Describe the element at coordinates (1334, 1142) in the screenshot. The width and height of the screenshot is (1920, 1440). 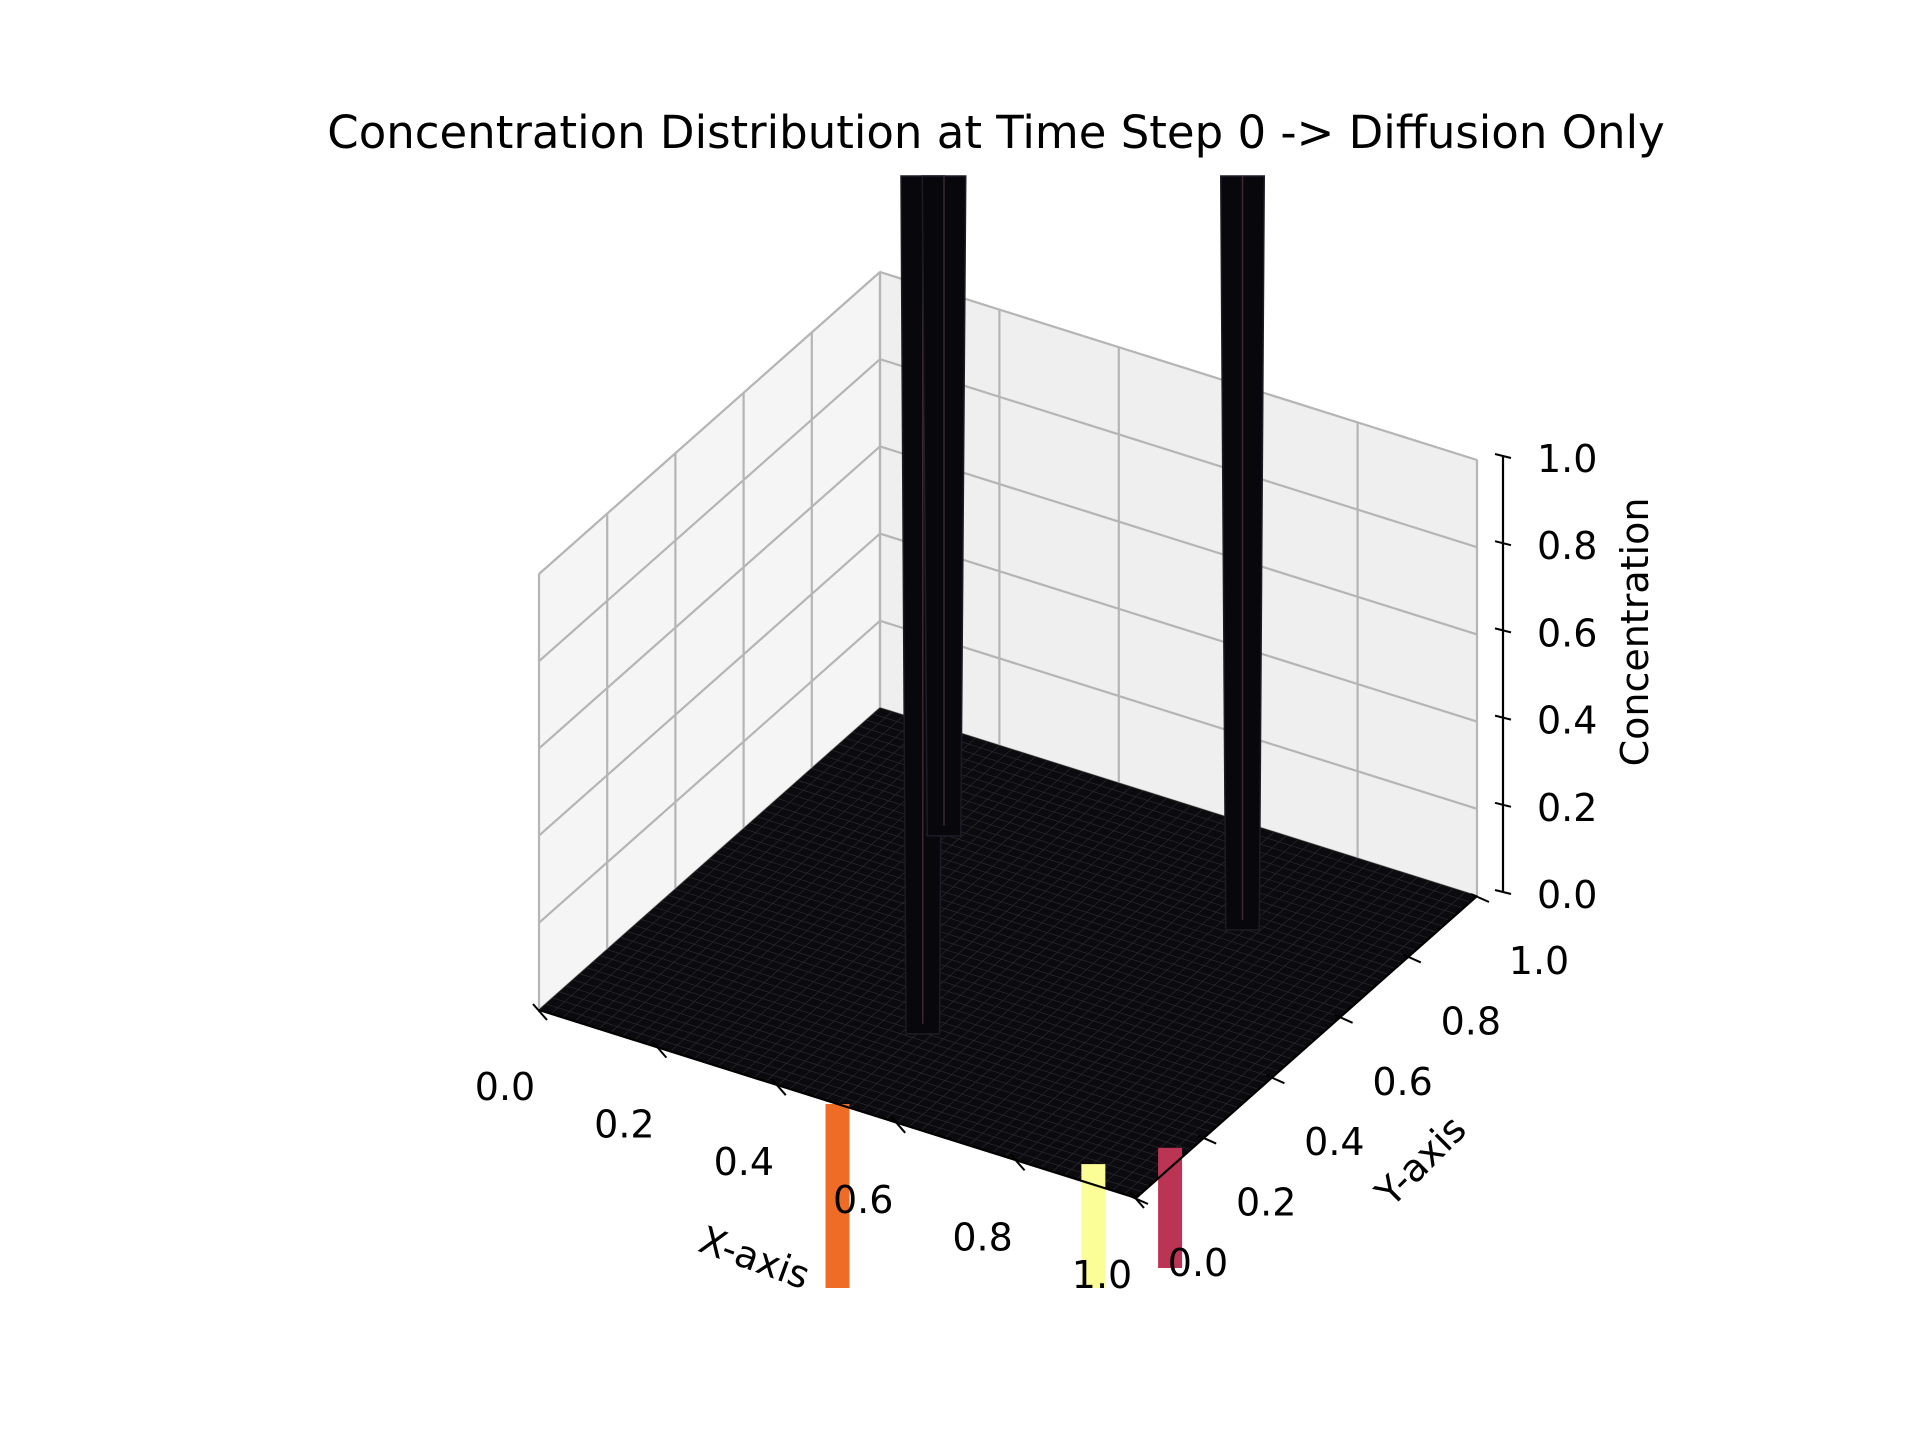
I see `y-tick-label: 0.4` at that location.